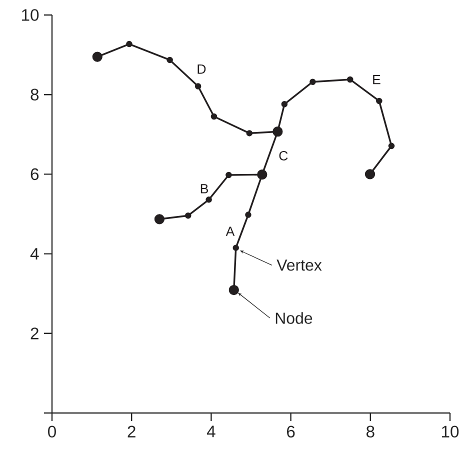 This screenshot has height=454, width=464. Describe the element at coordinates (34, 334) in the screenshot. I see `y-tick-label: 2` at that location.